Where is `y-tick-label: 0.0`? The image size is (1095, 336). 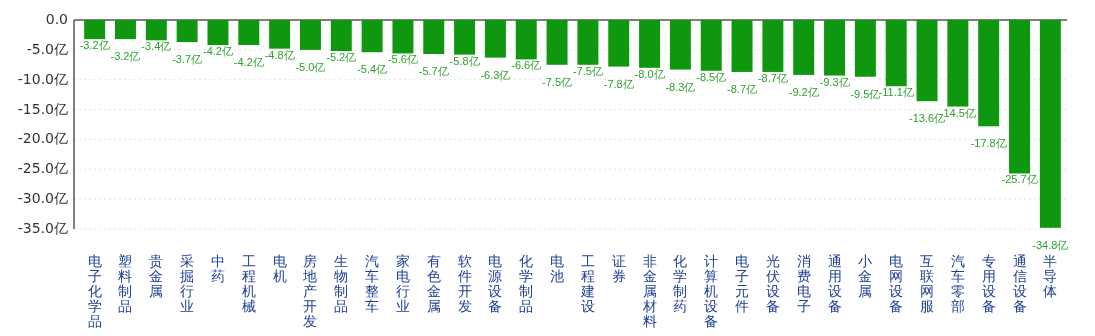 y-tick-label: 0.0 is located at coordinates (56, 19).